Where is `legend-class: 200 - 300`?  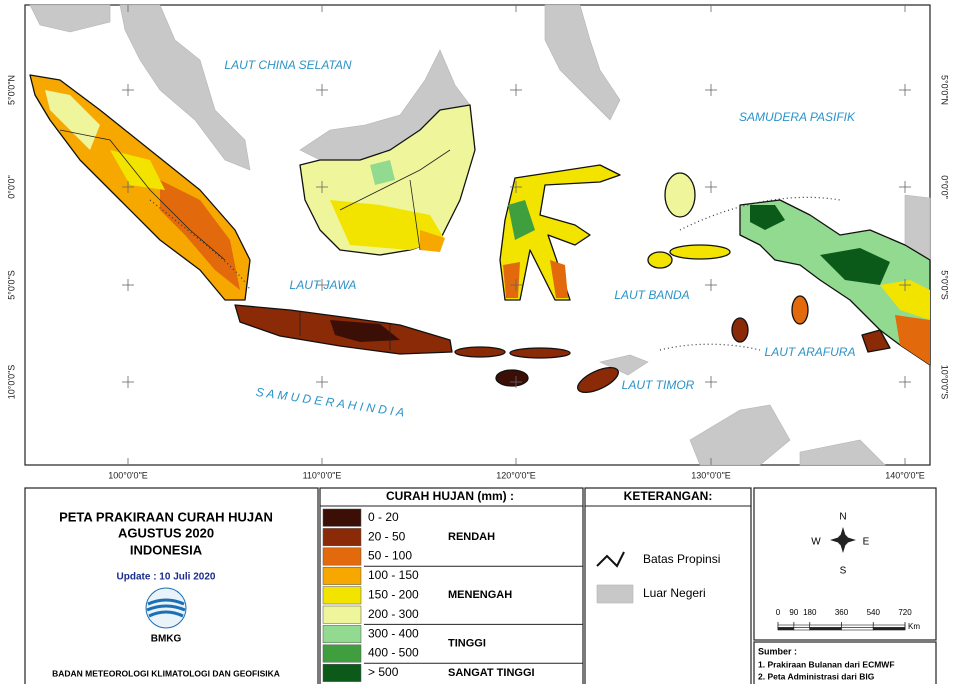
legend-class: 200 - 300 is located at coordinates (393, 614).